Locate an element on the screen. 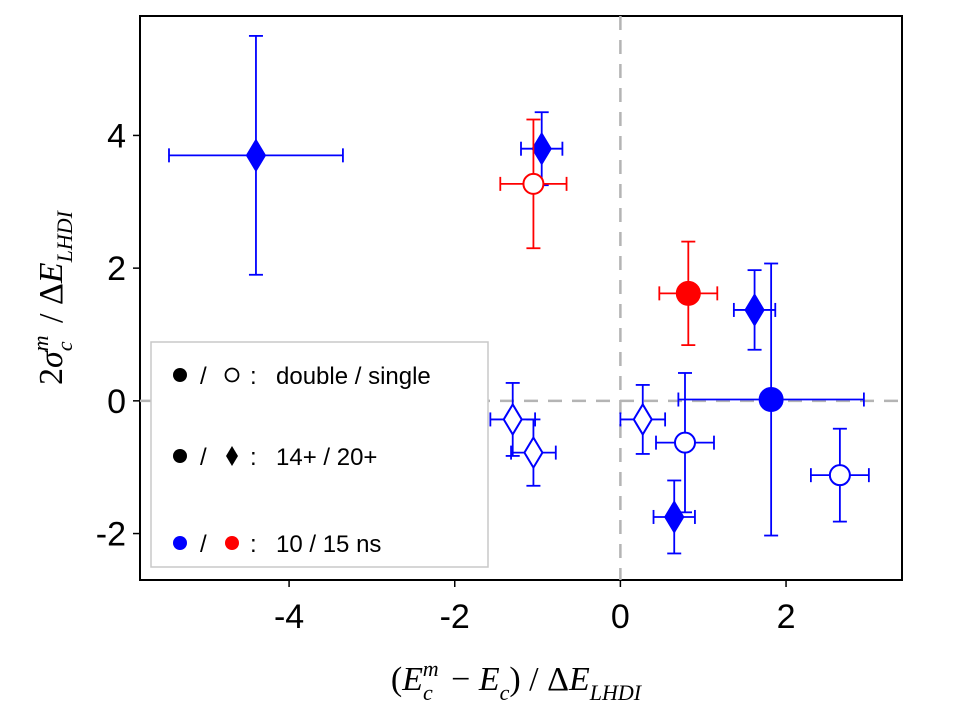  data-point-red-filled-circle is located at coordinates (688, 293).